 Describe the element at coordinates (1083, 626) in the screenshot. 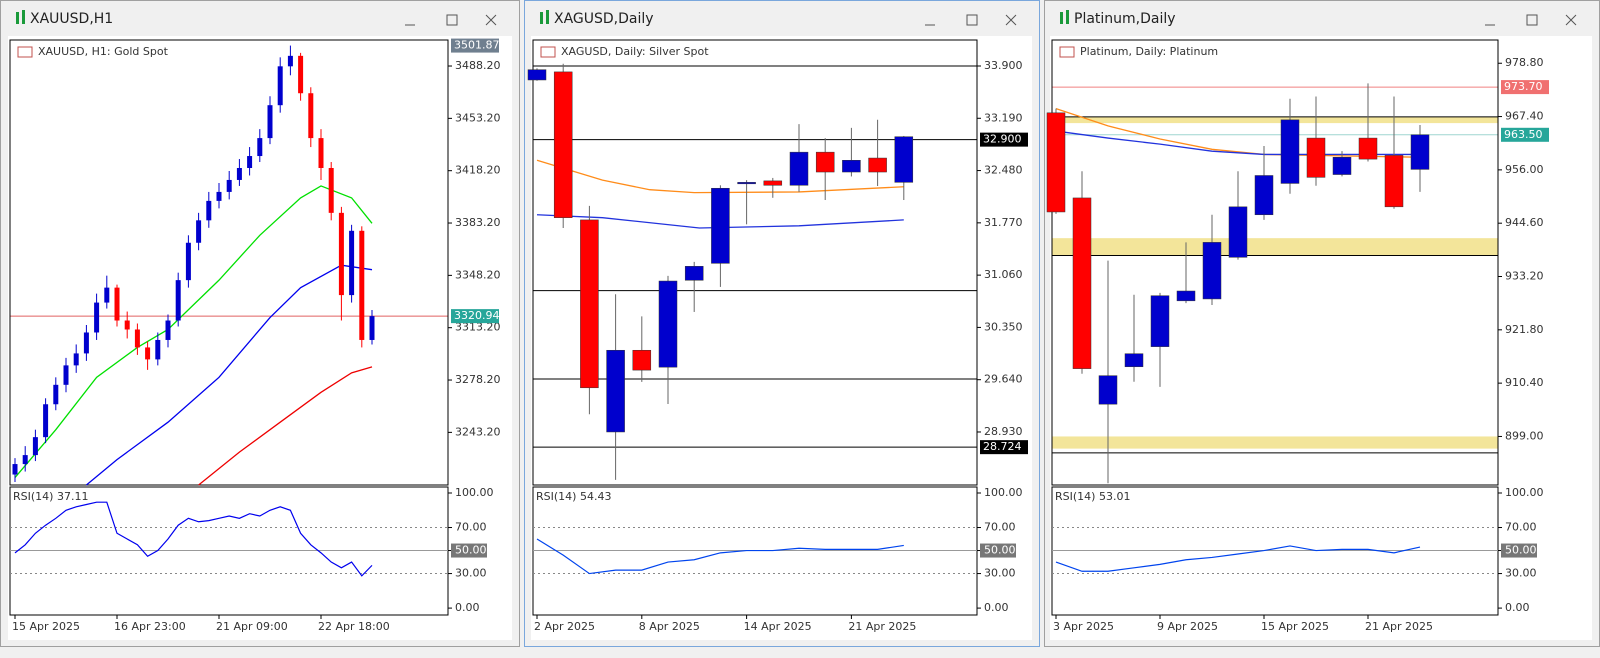

I see `x-tick-label: 3 Apr 2025` at that location.